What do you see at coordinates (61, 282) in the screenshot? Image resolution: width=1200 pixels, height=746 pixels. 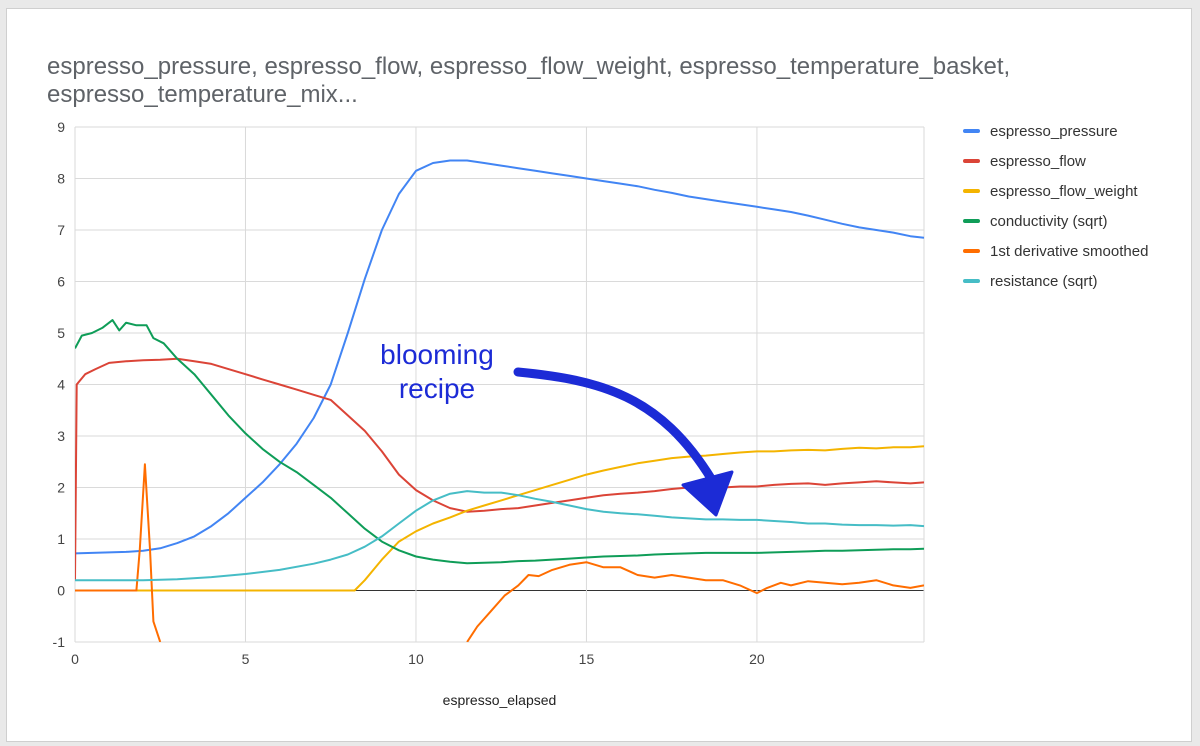 I see `y-tick-label: 6` at bounding box center [61, 282].